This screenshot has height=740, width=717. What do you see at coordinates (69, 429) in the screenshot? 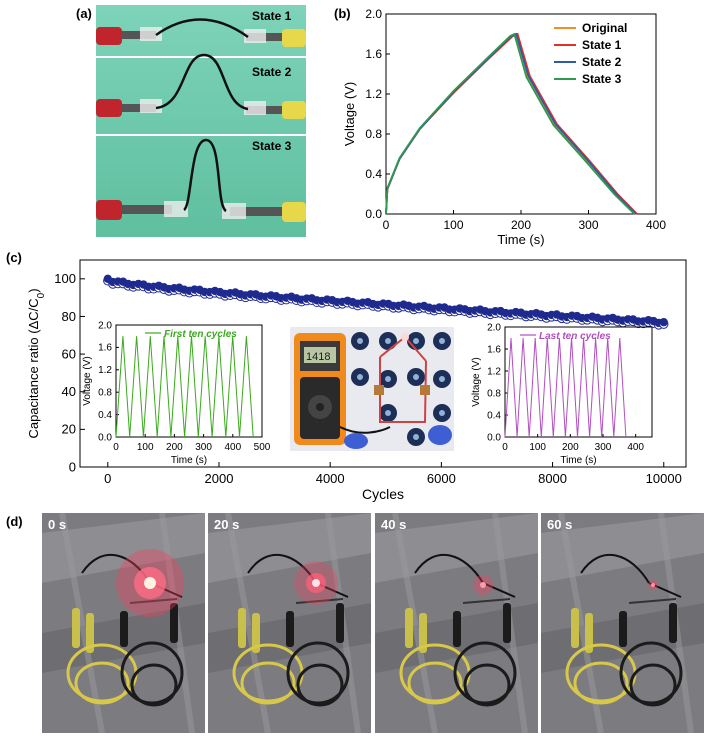
I see `y-tick-label: 20` at bounding box center [69, 429].